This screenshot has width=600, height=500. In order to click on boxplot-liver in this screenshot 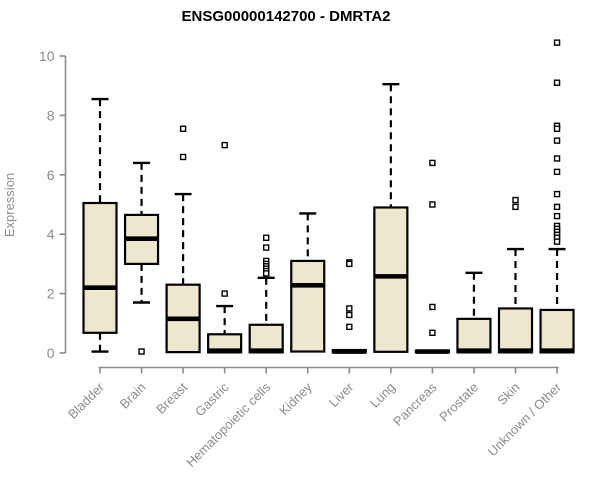, I will do `click(349, 306)`.